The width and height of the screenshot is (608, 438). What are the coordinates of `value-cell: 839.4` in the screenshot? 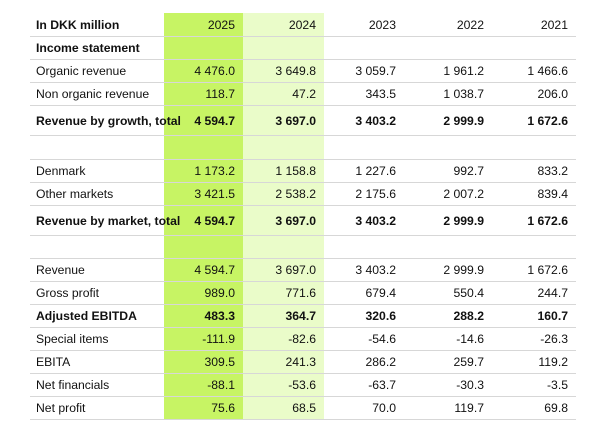 It's located at (534, 194).